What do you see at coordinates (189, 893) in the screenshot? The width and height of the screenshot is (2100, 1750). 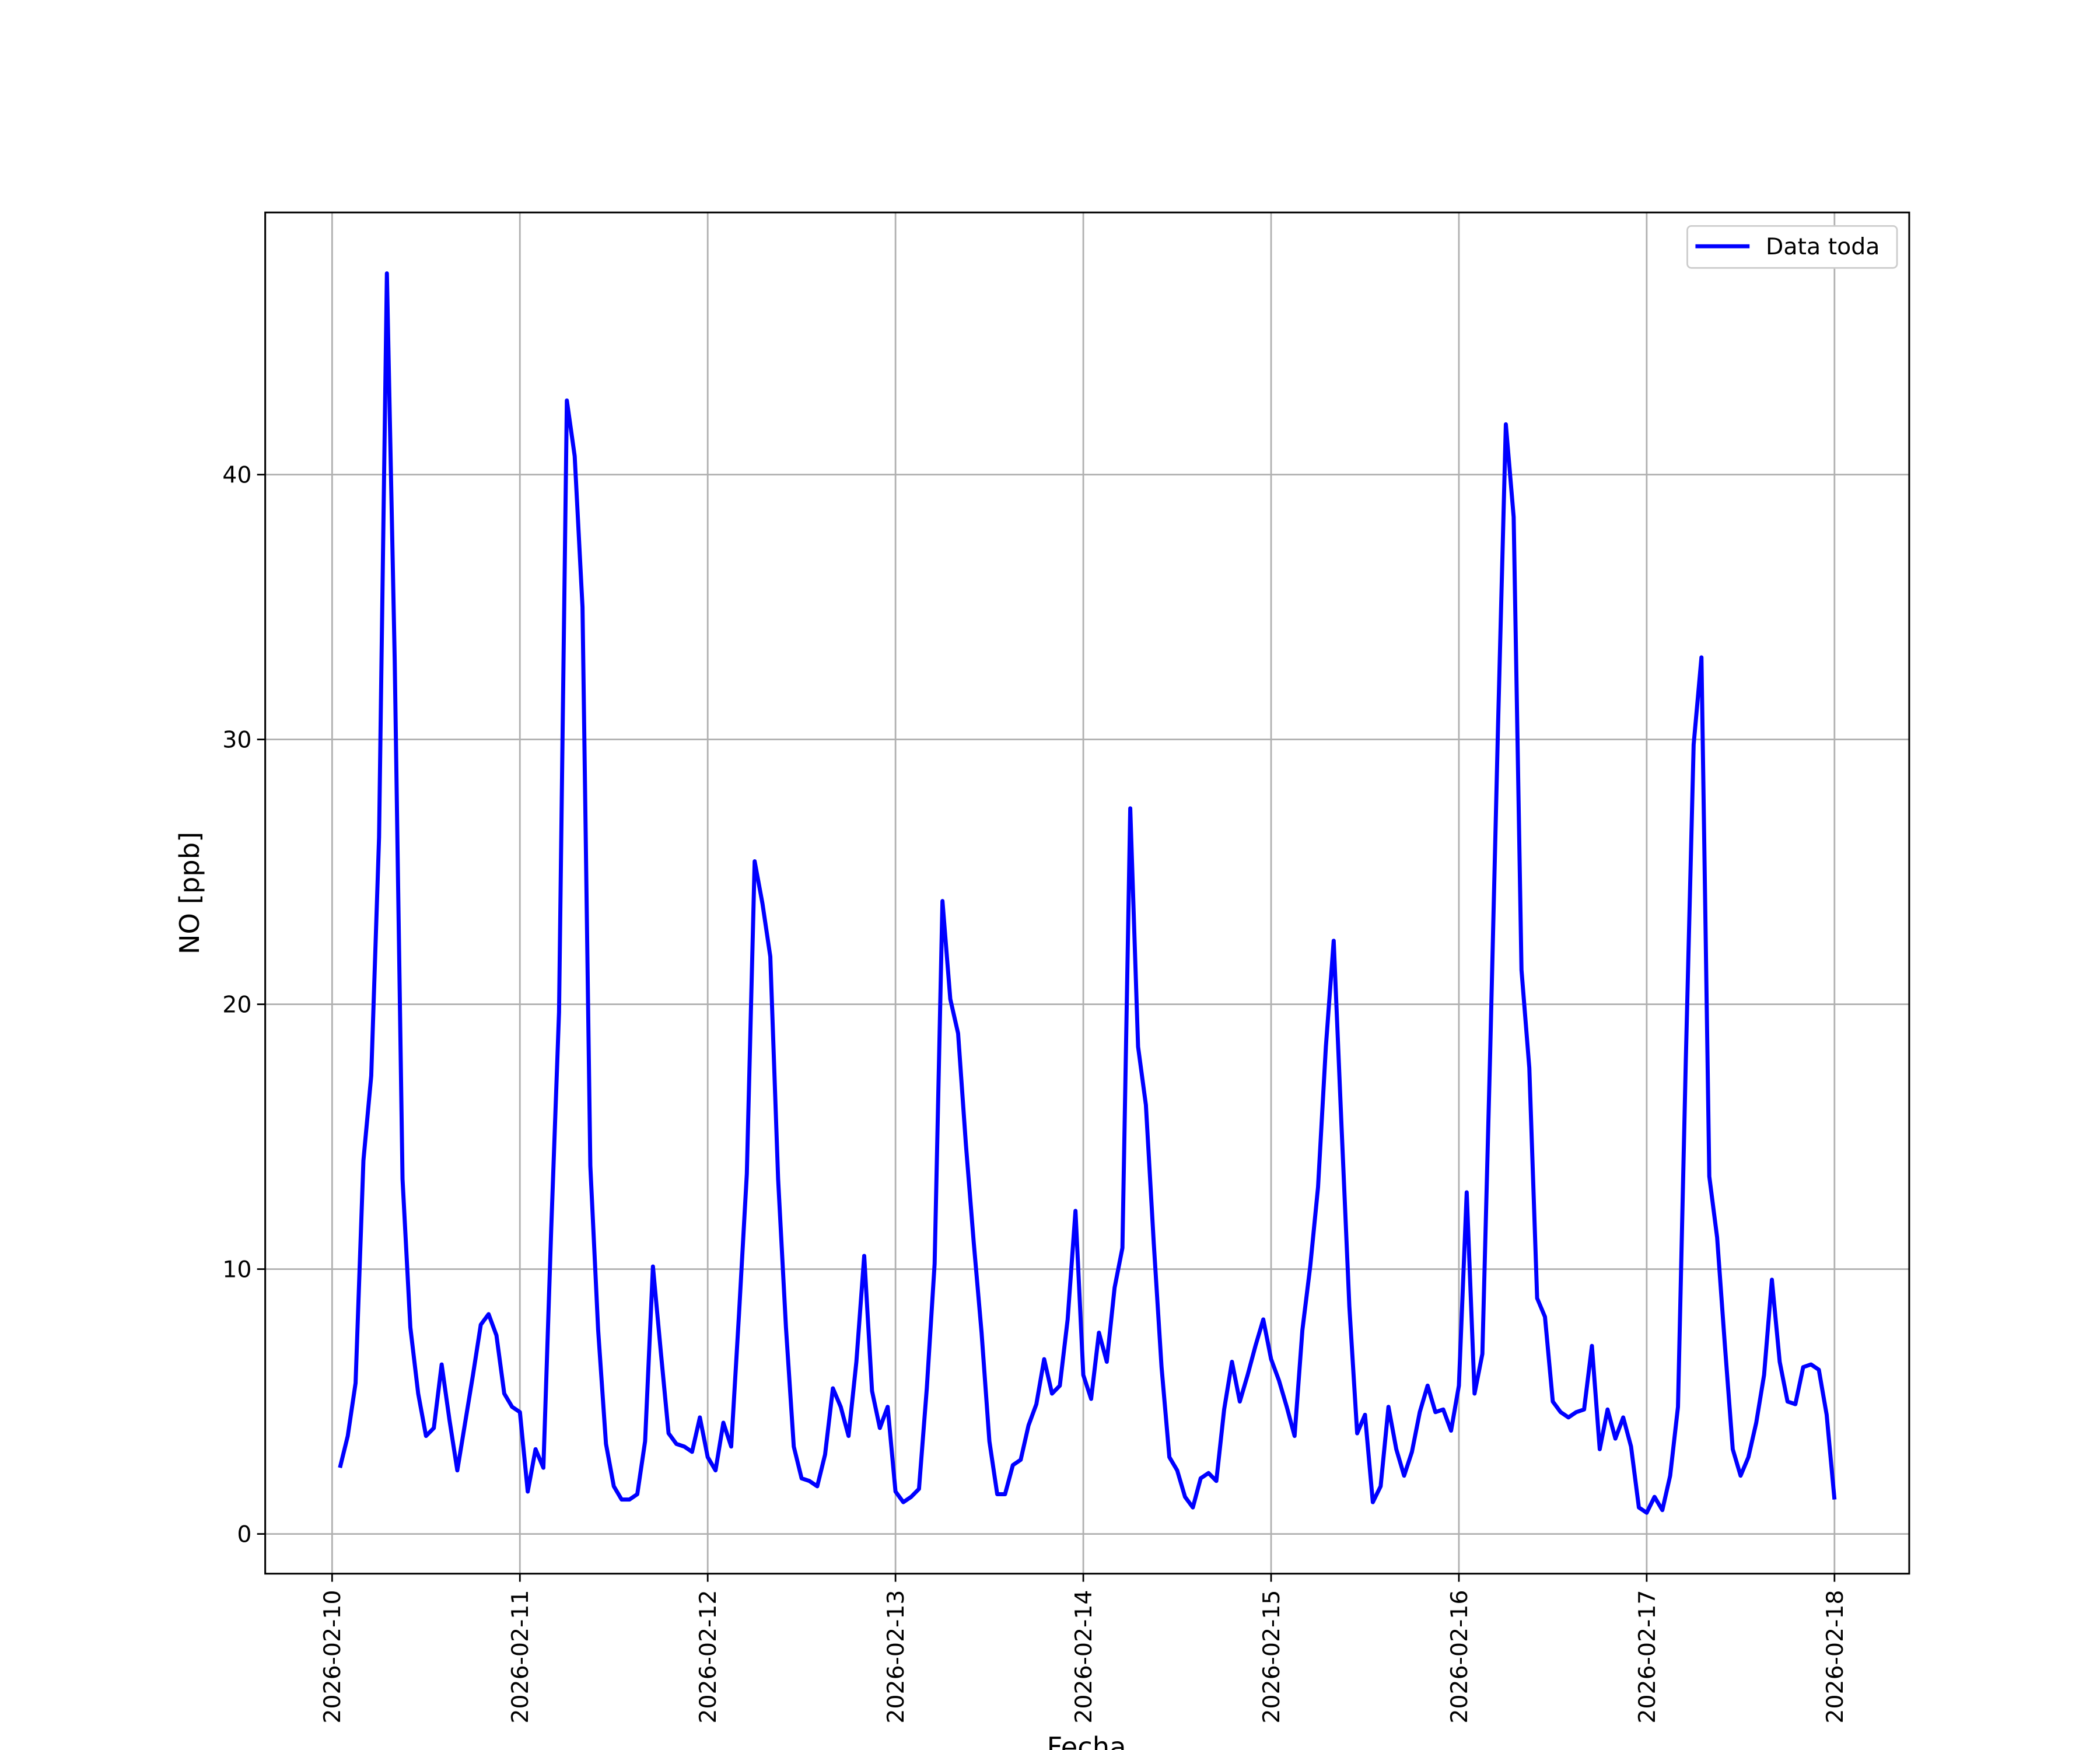 I see `y-axis-label: NO [ppb]` at bounding box center [189, 893].